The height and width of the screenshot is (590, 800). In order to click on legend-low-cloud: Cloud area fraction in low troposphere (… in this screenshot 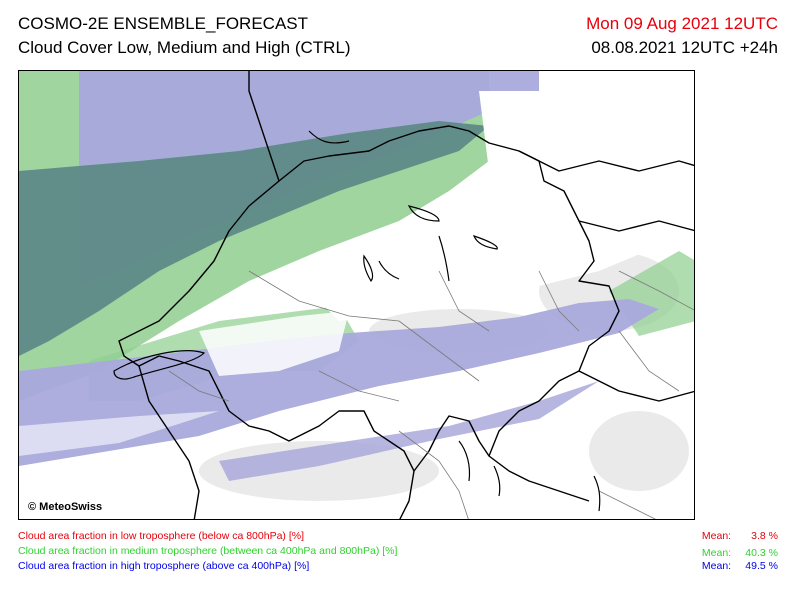, I will do `click(161, 536)`.